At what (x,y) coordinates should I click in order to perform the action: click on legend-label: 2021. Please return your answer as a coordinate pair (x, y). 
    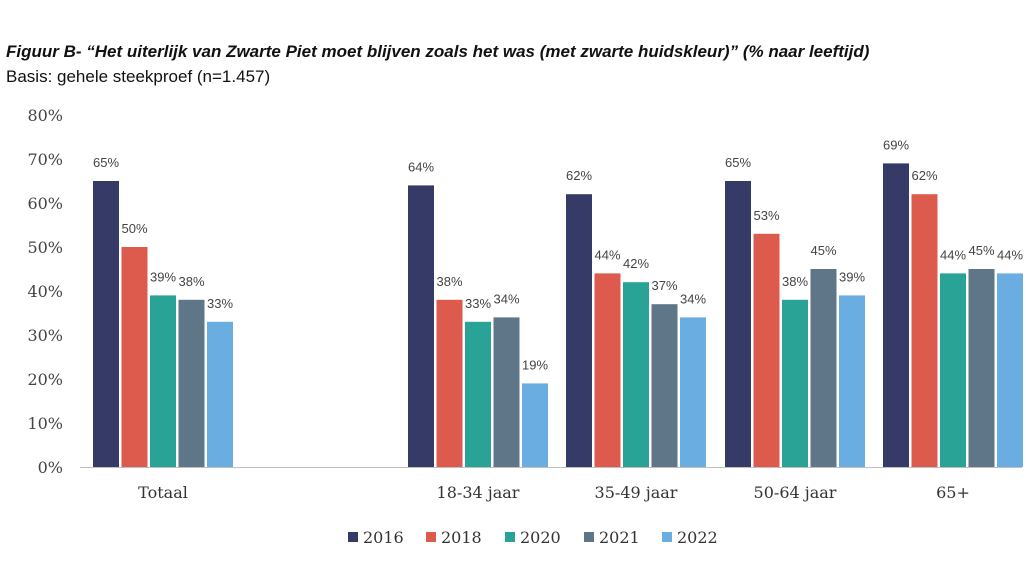
    Looking at the image, I should click on (619, 537).